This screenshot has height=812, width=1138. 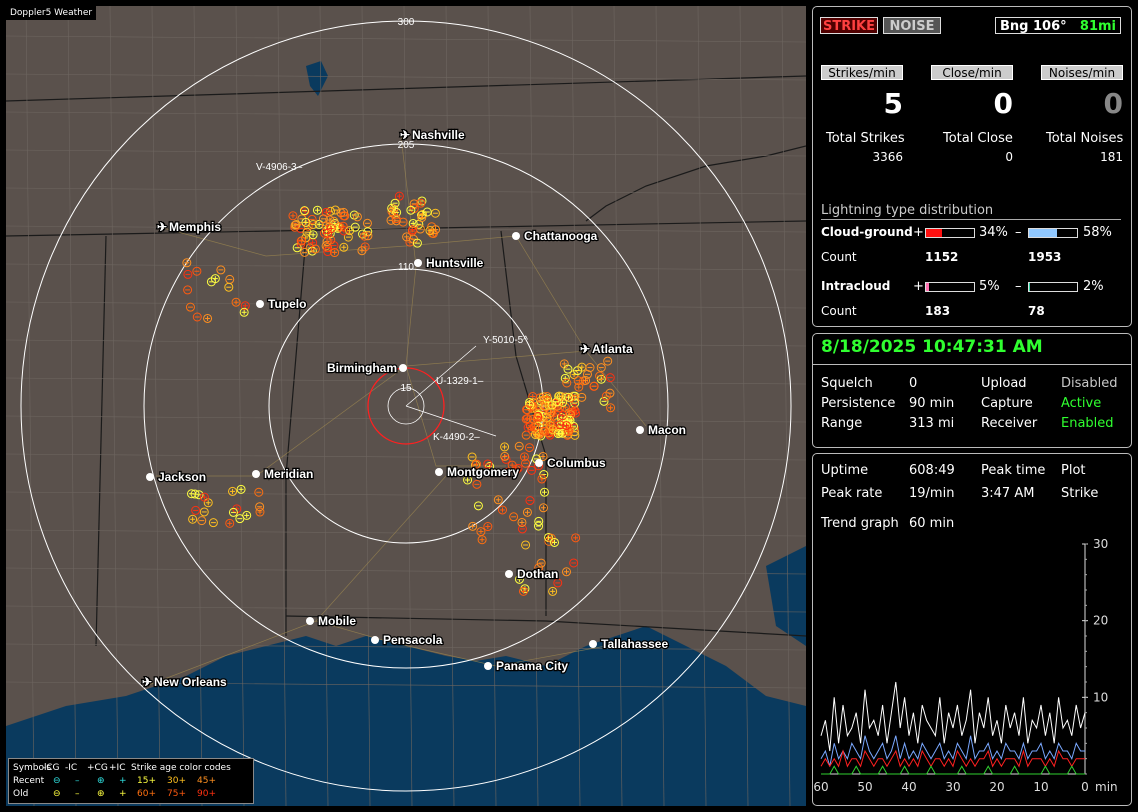 I want to click on total-close-value: 0, so click(x=1009, y=157).